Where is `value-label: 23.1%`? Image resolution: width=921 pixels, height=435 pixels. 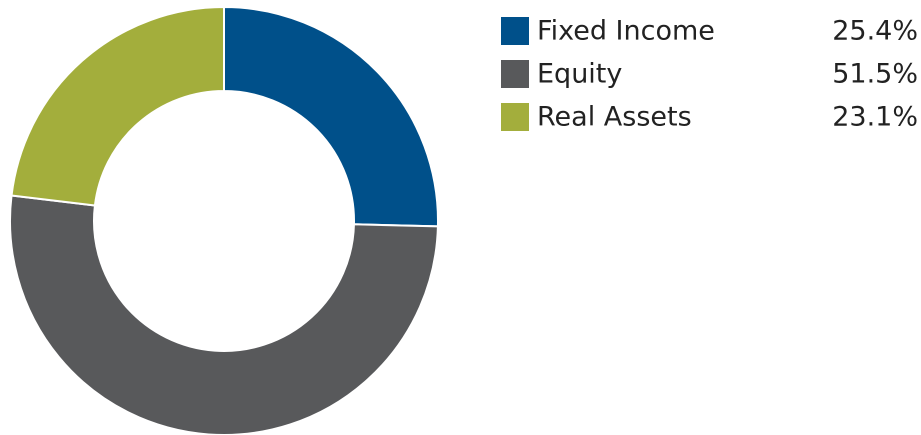
value-label: 23.1% is located at coordinates (875, 117).